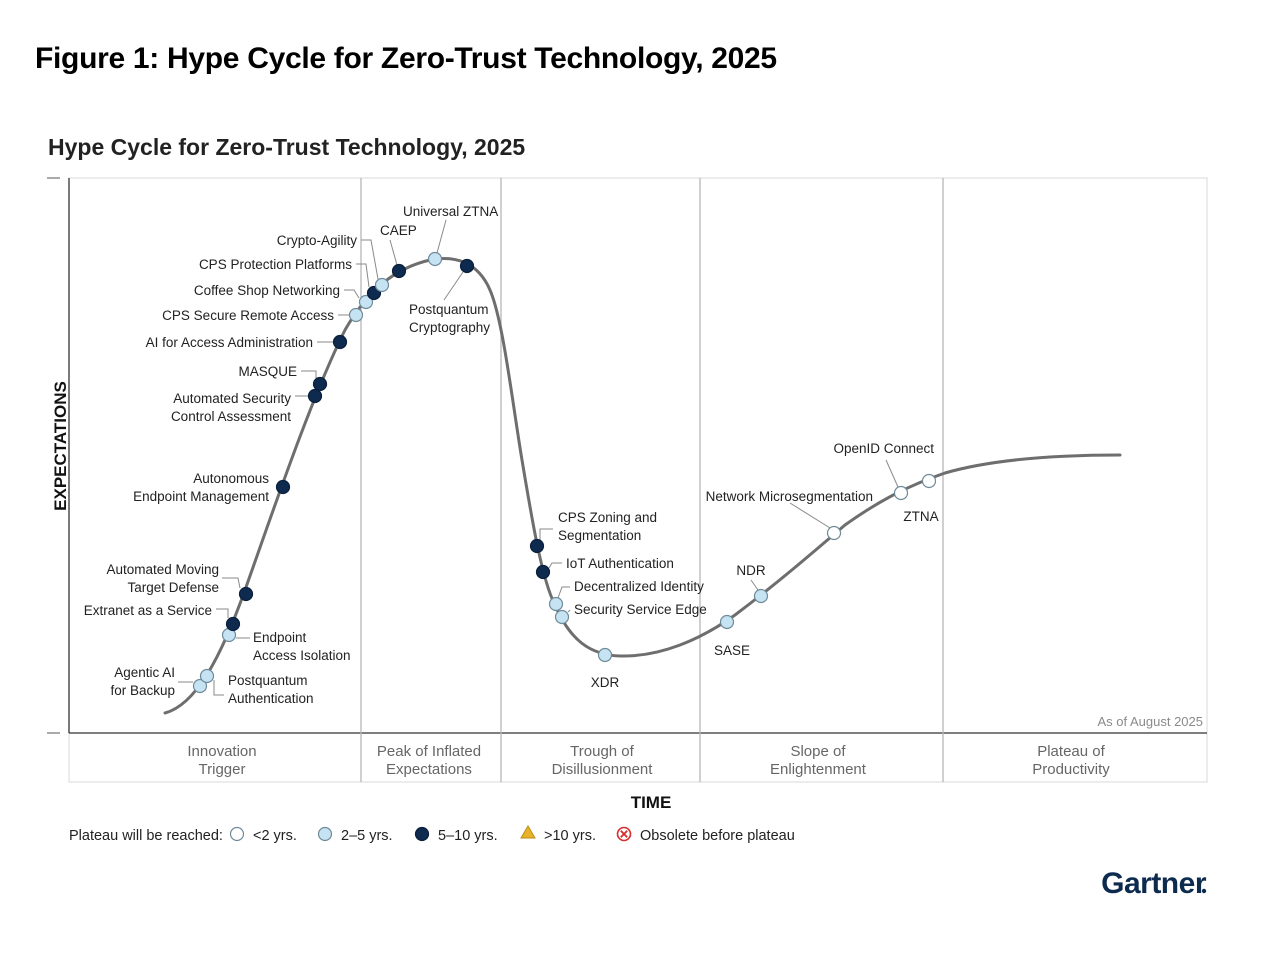  What do you see at coordinates (453, 286) in the screenshot?
I see `leader-postquantum-cryptography` at bounding box center [453, 286].